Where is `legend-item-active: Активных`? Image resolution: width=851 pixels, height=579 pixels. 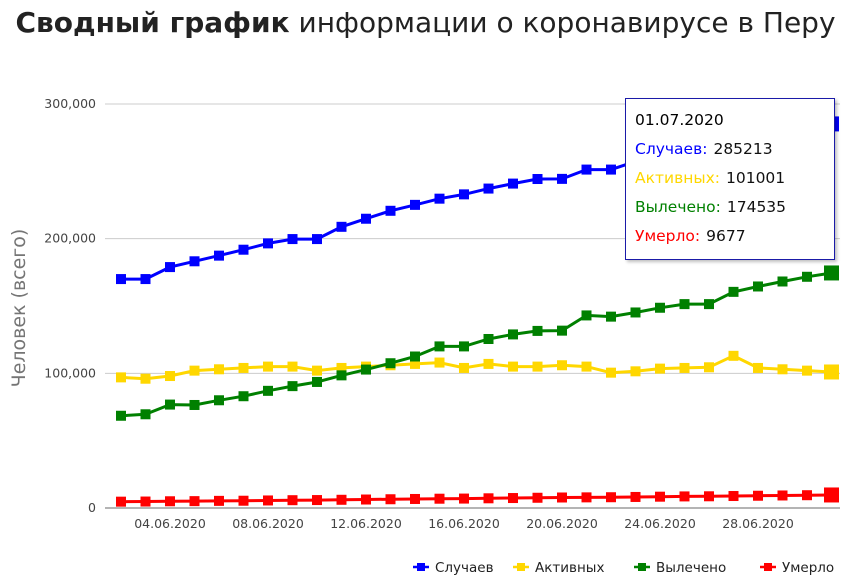 legend-item-active: Активных is located at coordinates (558, 568).